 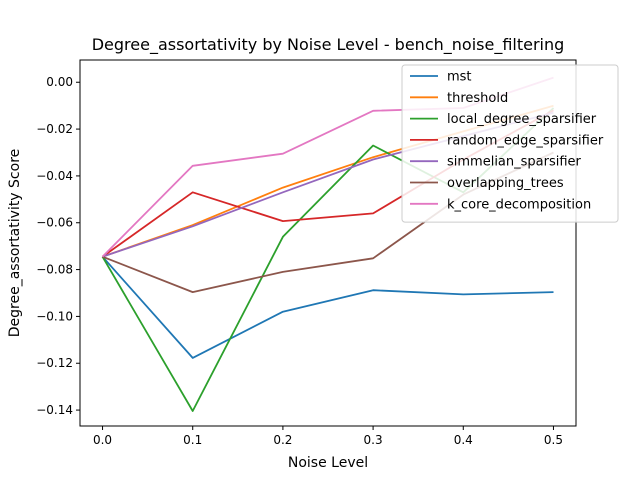 I want to click on legend-label: overlapping_trees, so click(x=505, y=183).